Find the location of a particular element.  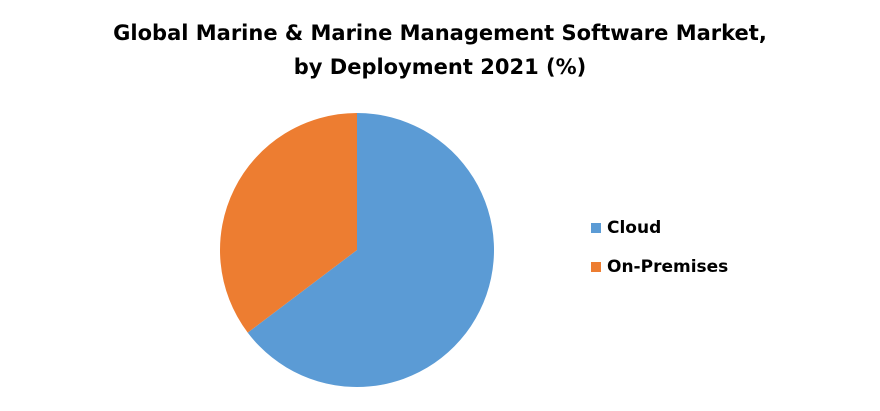

pie-slice-on-premises is located at coordinates (288, 223).